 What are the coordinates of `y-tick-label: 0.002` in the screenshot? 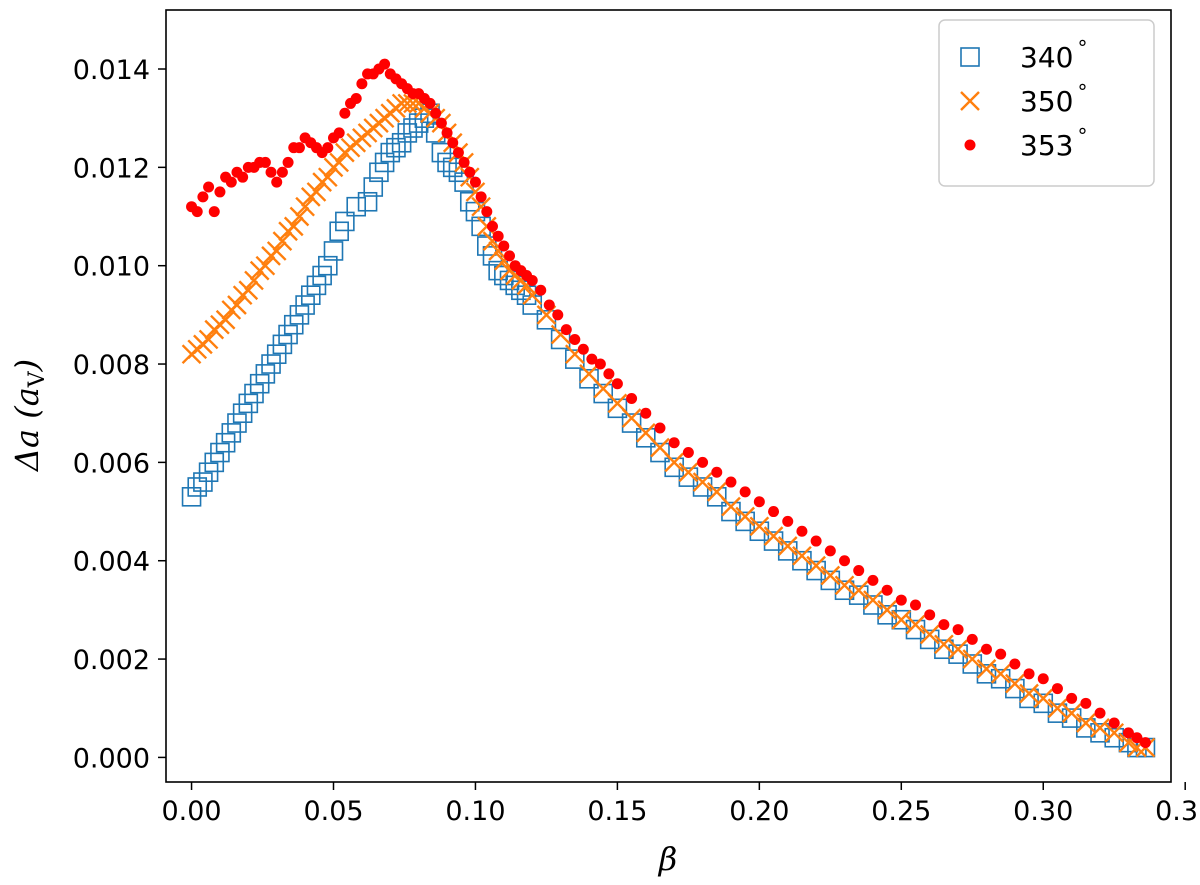 It's located at (111, 660).